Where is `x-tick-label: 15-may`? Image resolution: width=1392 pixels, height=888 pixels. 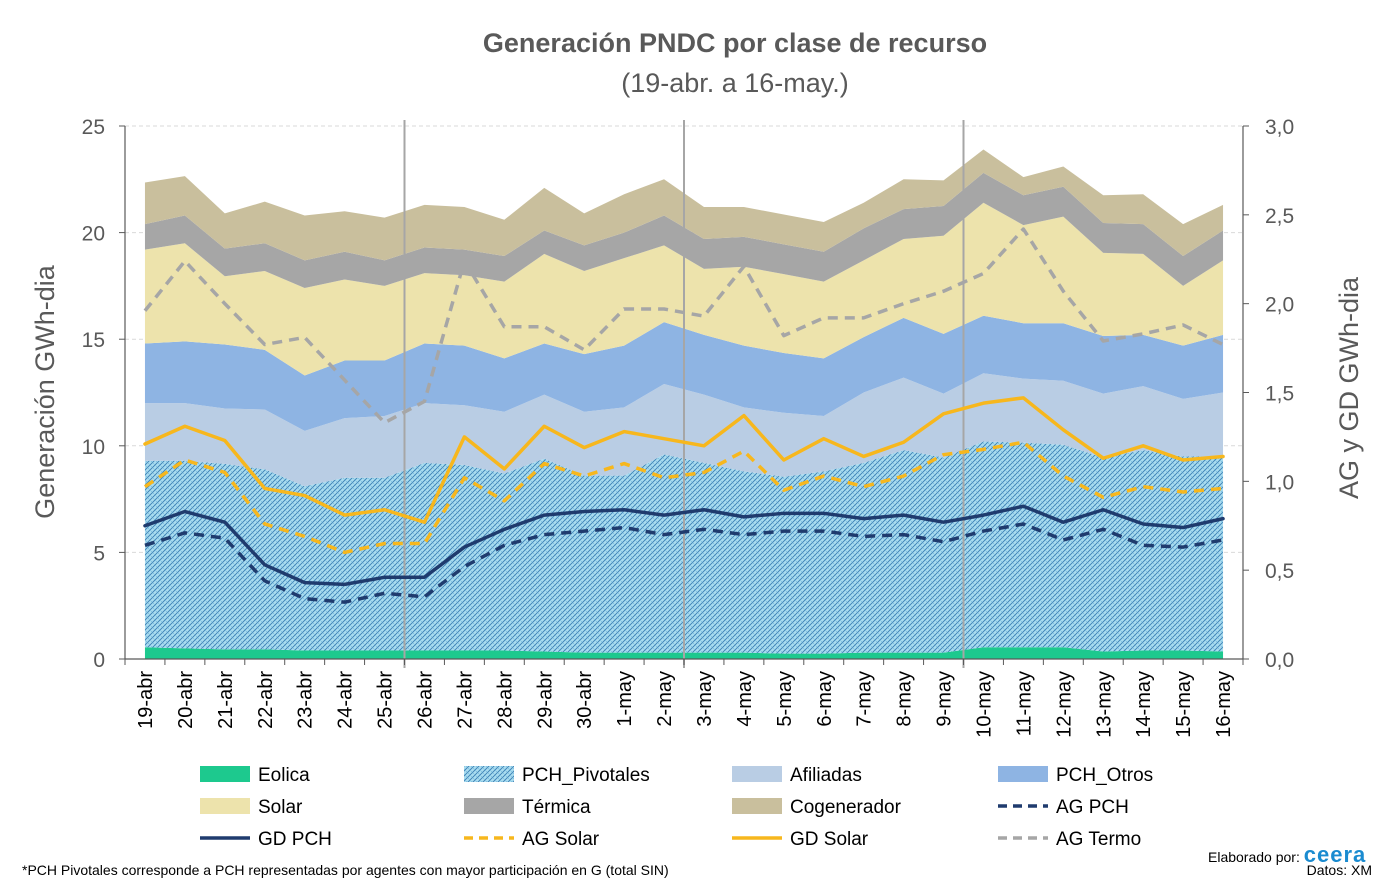
x-tick-label: 15-may is located at coordinates (1184, 704).